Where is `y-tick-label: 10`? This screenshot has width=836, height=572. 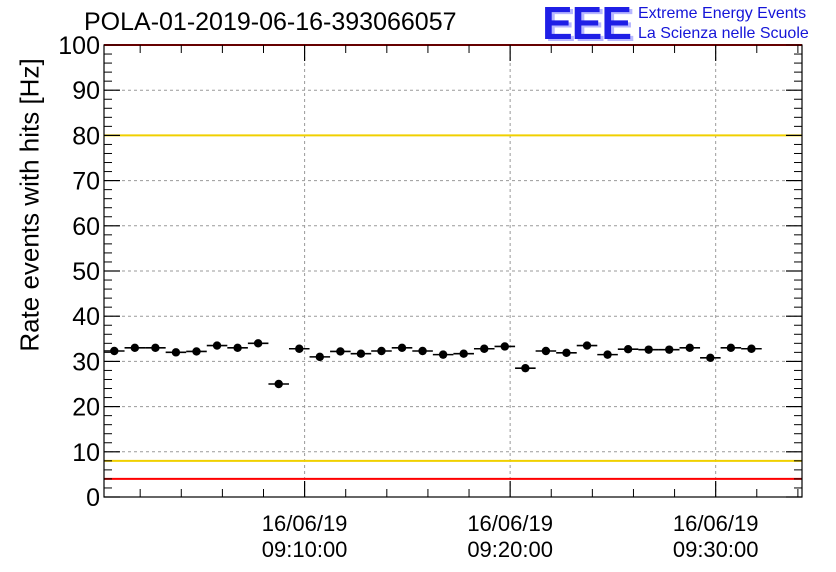 y-tick-label: 10 is located at coordinates (86, 453).